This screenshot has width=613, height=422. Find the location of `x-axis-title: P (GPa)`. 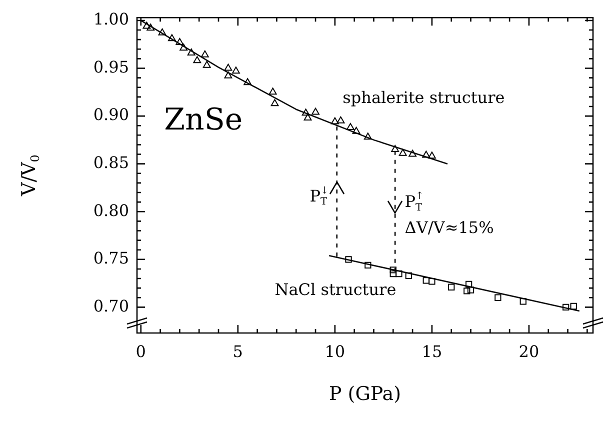

x-axis-title: P (GPa) is located at coordinates (365, 393).